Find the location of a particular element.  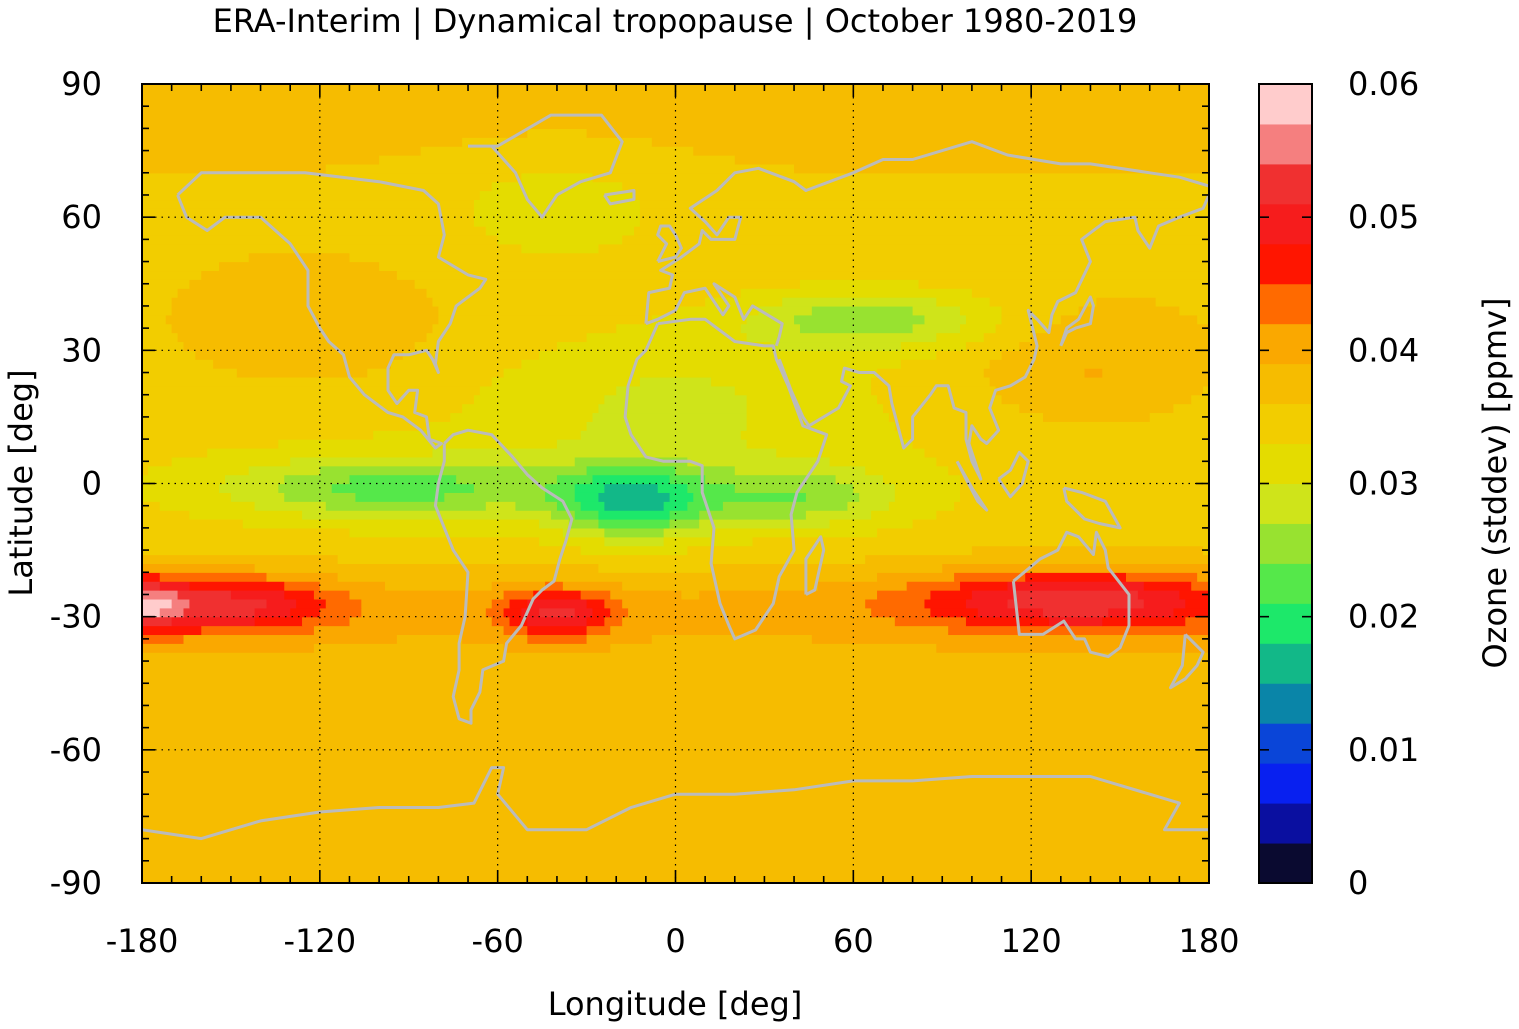

y-tick-label: -90 is located at coordinates (76, 883).